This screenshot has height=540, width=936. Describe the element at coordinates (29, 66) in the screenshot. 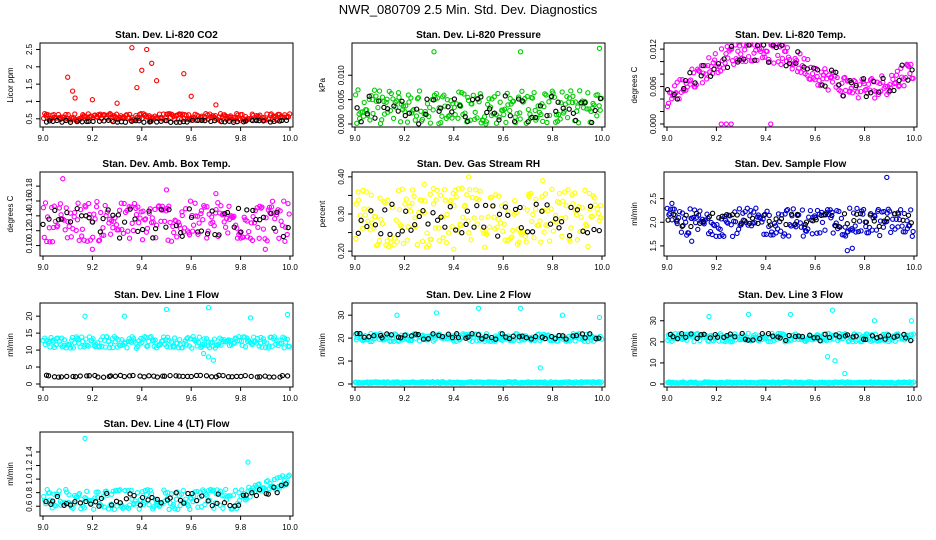

I see `y-tick-label: 2` at that location.